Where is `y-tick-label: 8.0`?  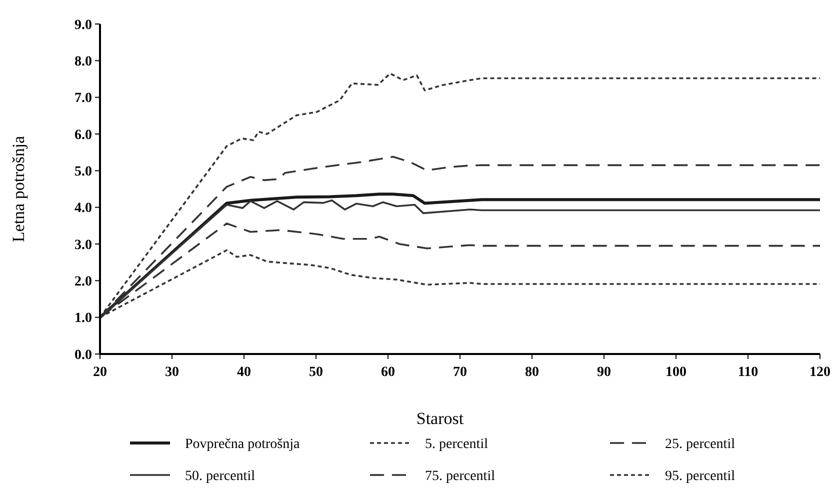
y-tick-label: 8.0 is located at coordinates (83, 62).